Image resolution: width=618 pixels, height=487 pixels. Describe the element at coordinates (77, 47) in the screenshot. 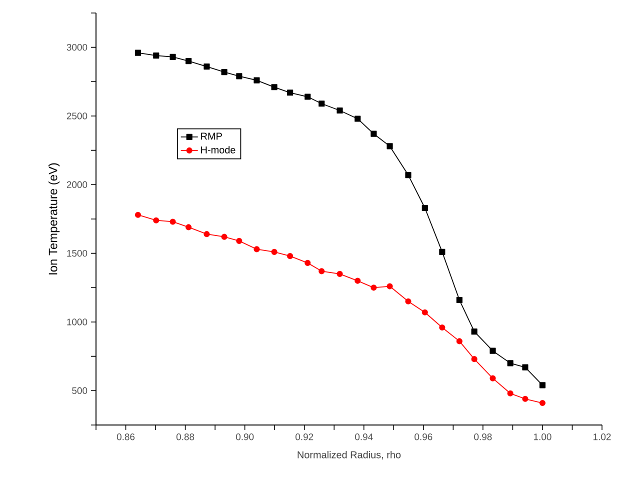

I see `y-tick-label: 3000` at that location.